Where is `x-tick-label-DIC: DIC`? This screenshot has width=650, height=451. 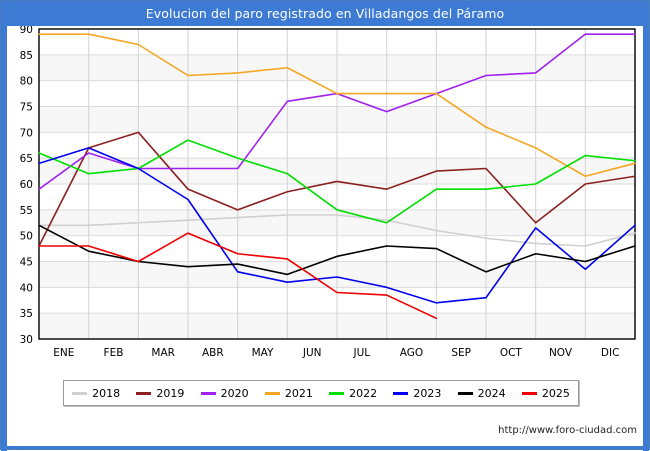 x-tick-label-DIC: DIC is located at coordinates (610, 353).